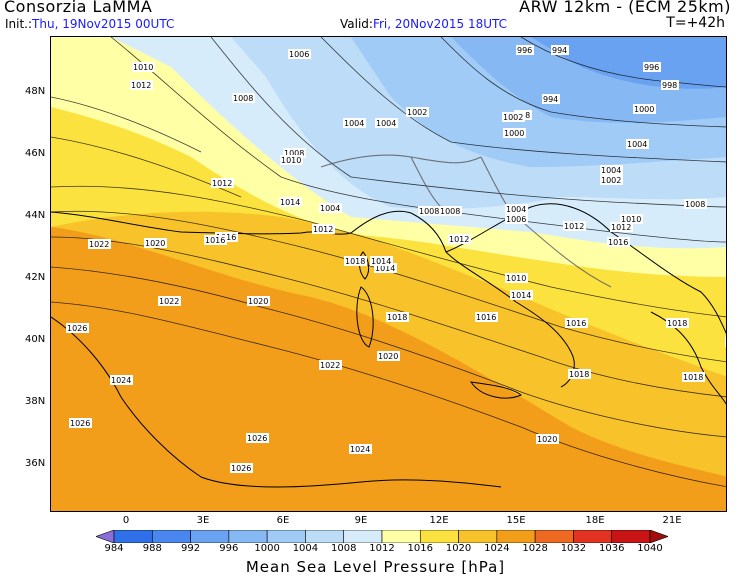 Image resolution: width=751 pixels, height=580 pixels. Describe the element at coordinates (576, 323) in the screenshot. I see `isobar-label: 1016` at that location.